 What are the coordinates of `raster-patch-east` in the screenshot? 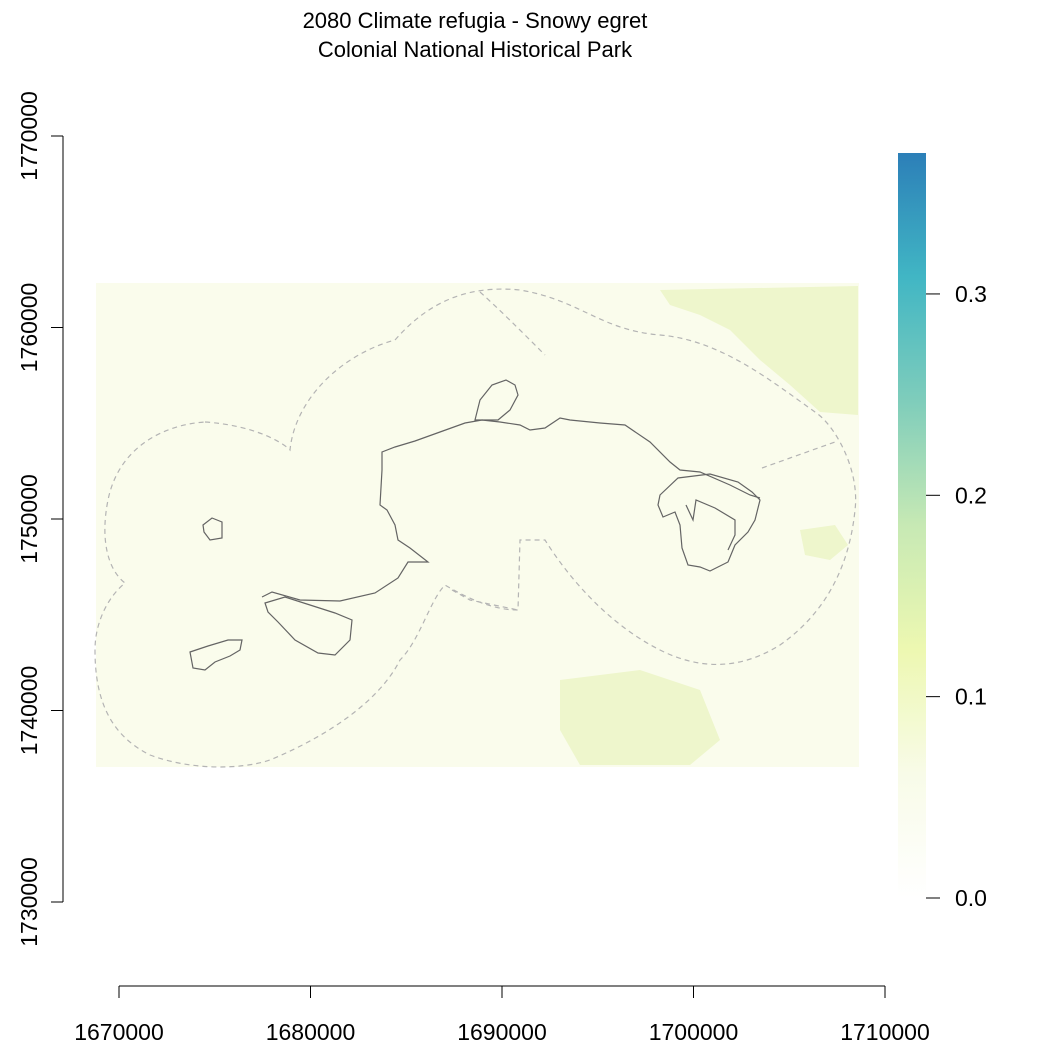 It's located at (824, 542).